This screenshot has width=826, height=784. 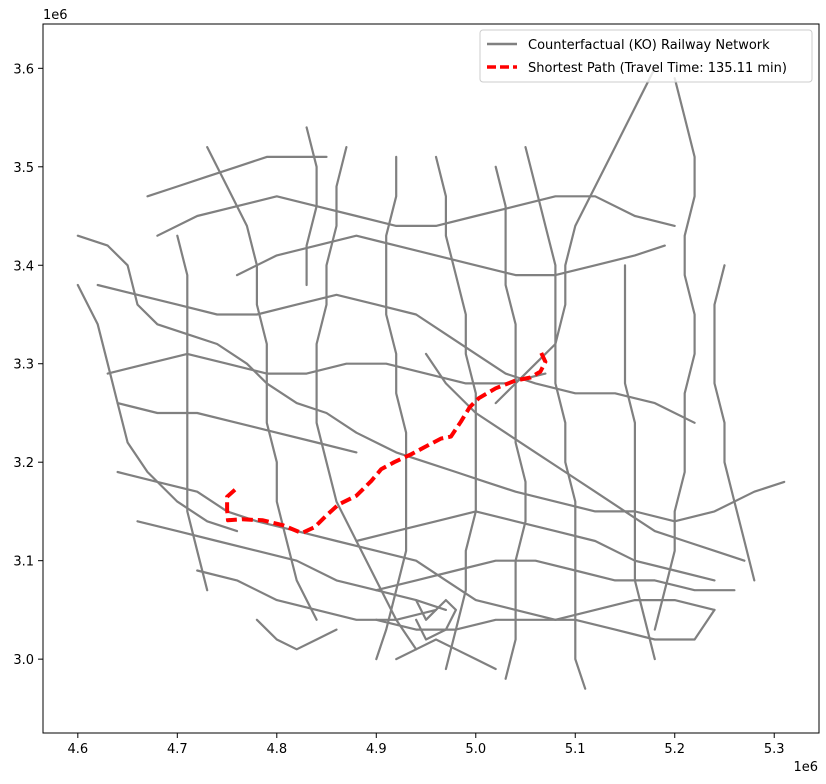 What do you see at coordinates (575, 749) in the screenshot?
I see `x-tick-label: 5.1` at bounding box center [575, 749].